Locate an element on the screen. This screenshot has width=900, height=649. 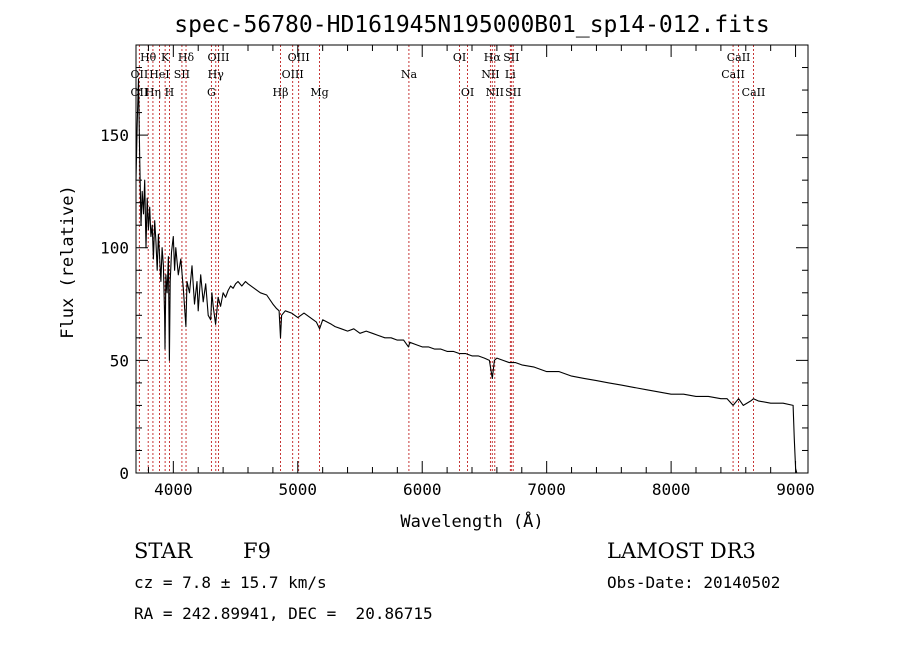
x-tick-label: 5000 is located at coordinates (298, 489).